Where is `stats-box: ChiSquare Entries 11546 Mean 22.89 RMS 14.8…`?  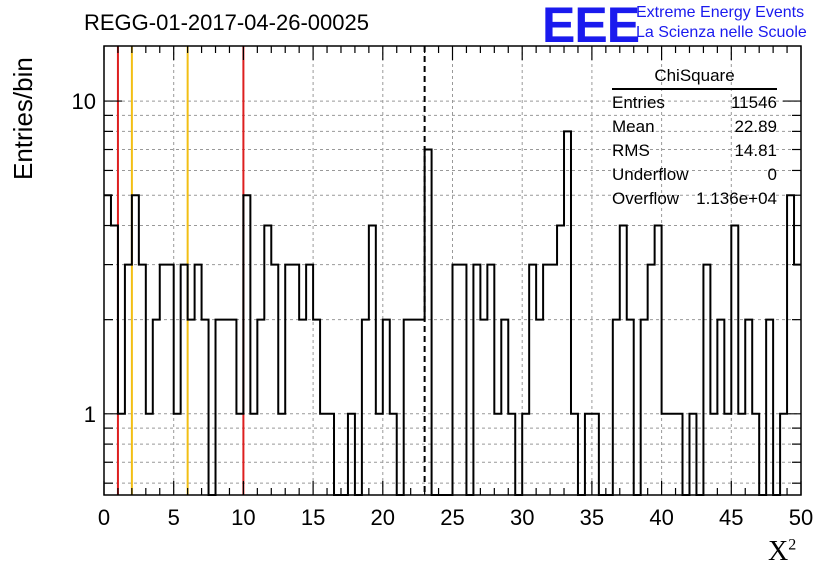 stats-box: ChiSquare Entries 11546 Mean 22.89 RMS 14.8… is located at coordinates (694, 138).